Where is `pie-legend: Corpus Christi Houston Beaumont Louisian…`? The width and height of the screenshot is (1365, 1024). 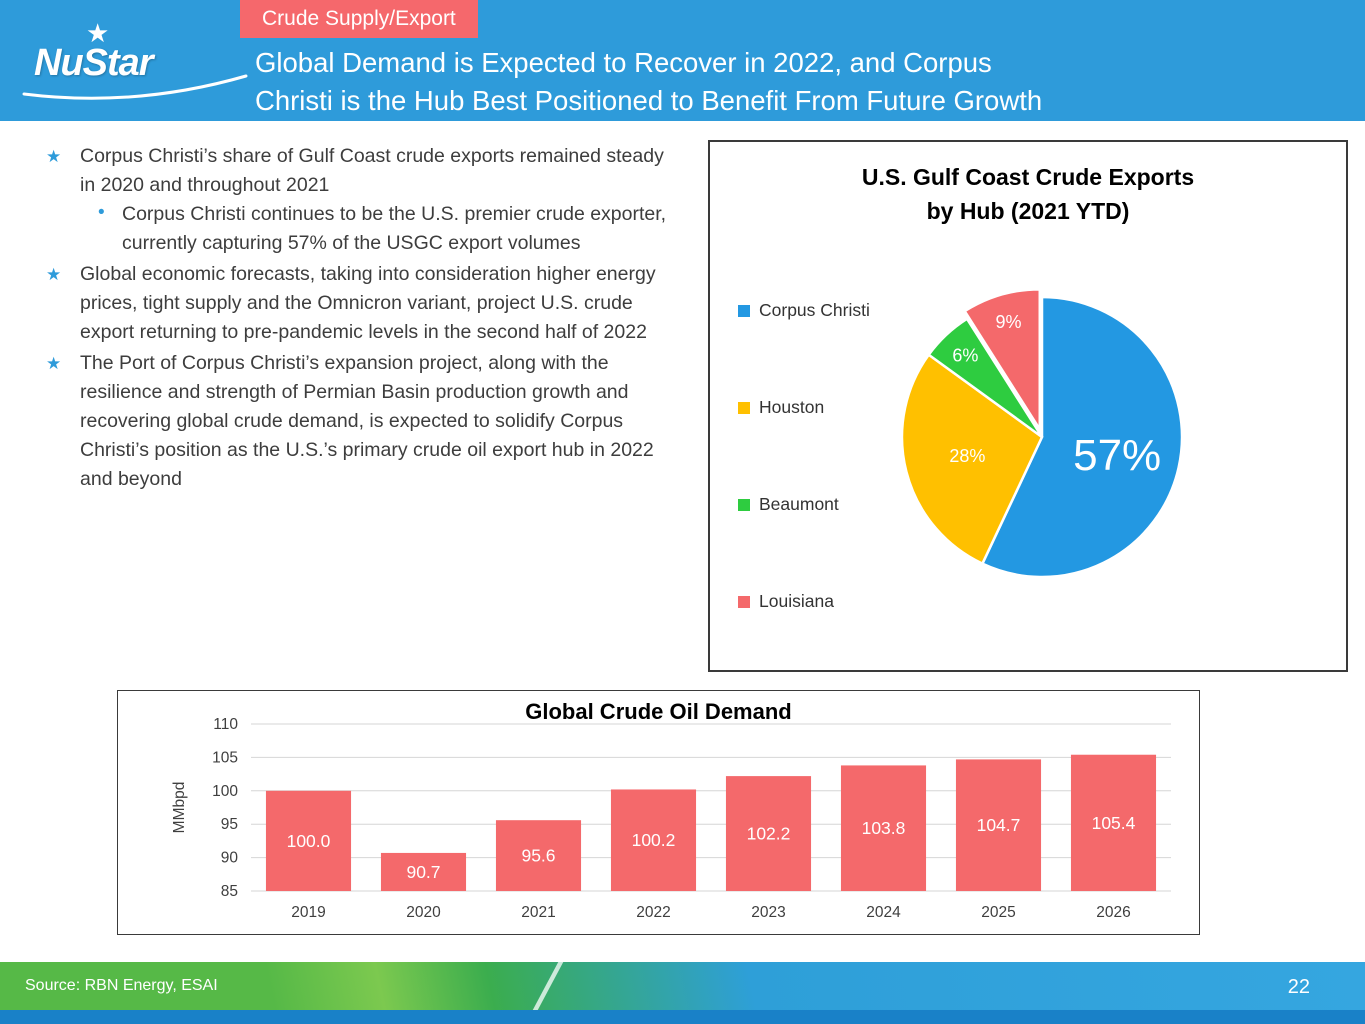
pie-legend: Corpus Christi Houston Beaumont Louisian… is located at coordinates (804, 456).